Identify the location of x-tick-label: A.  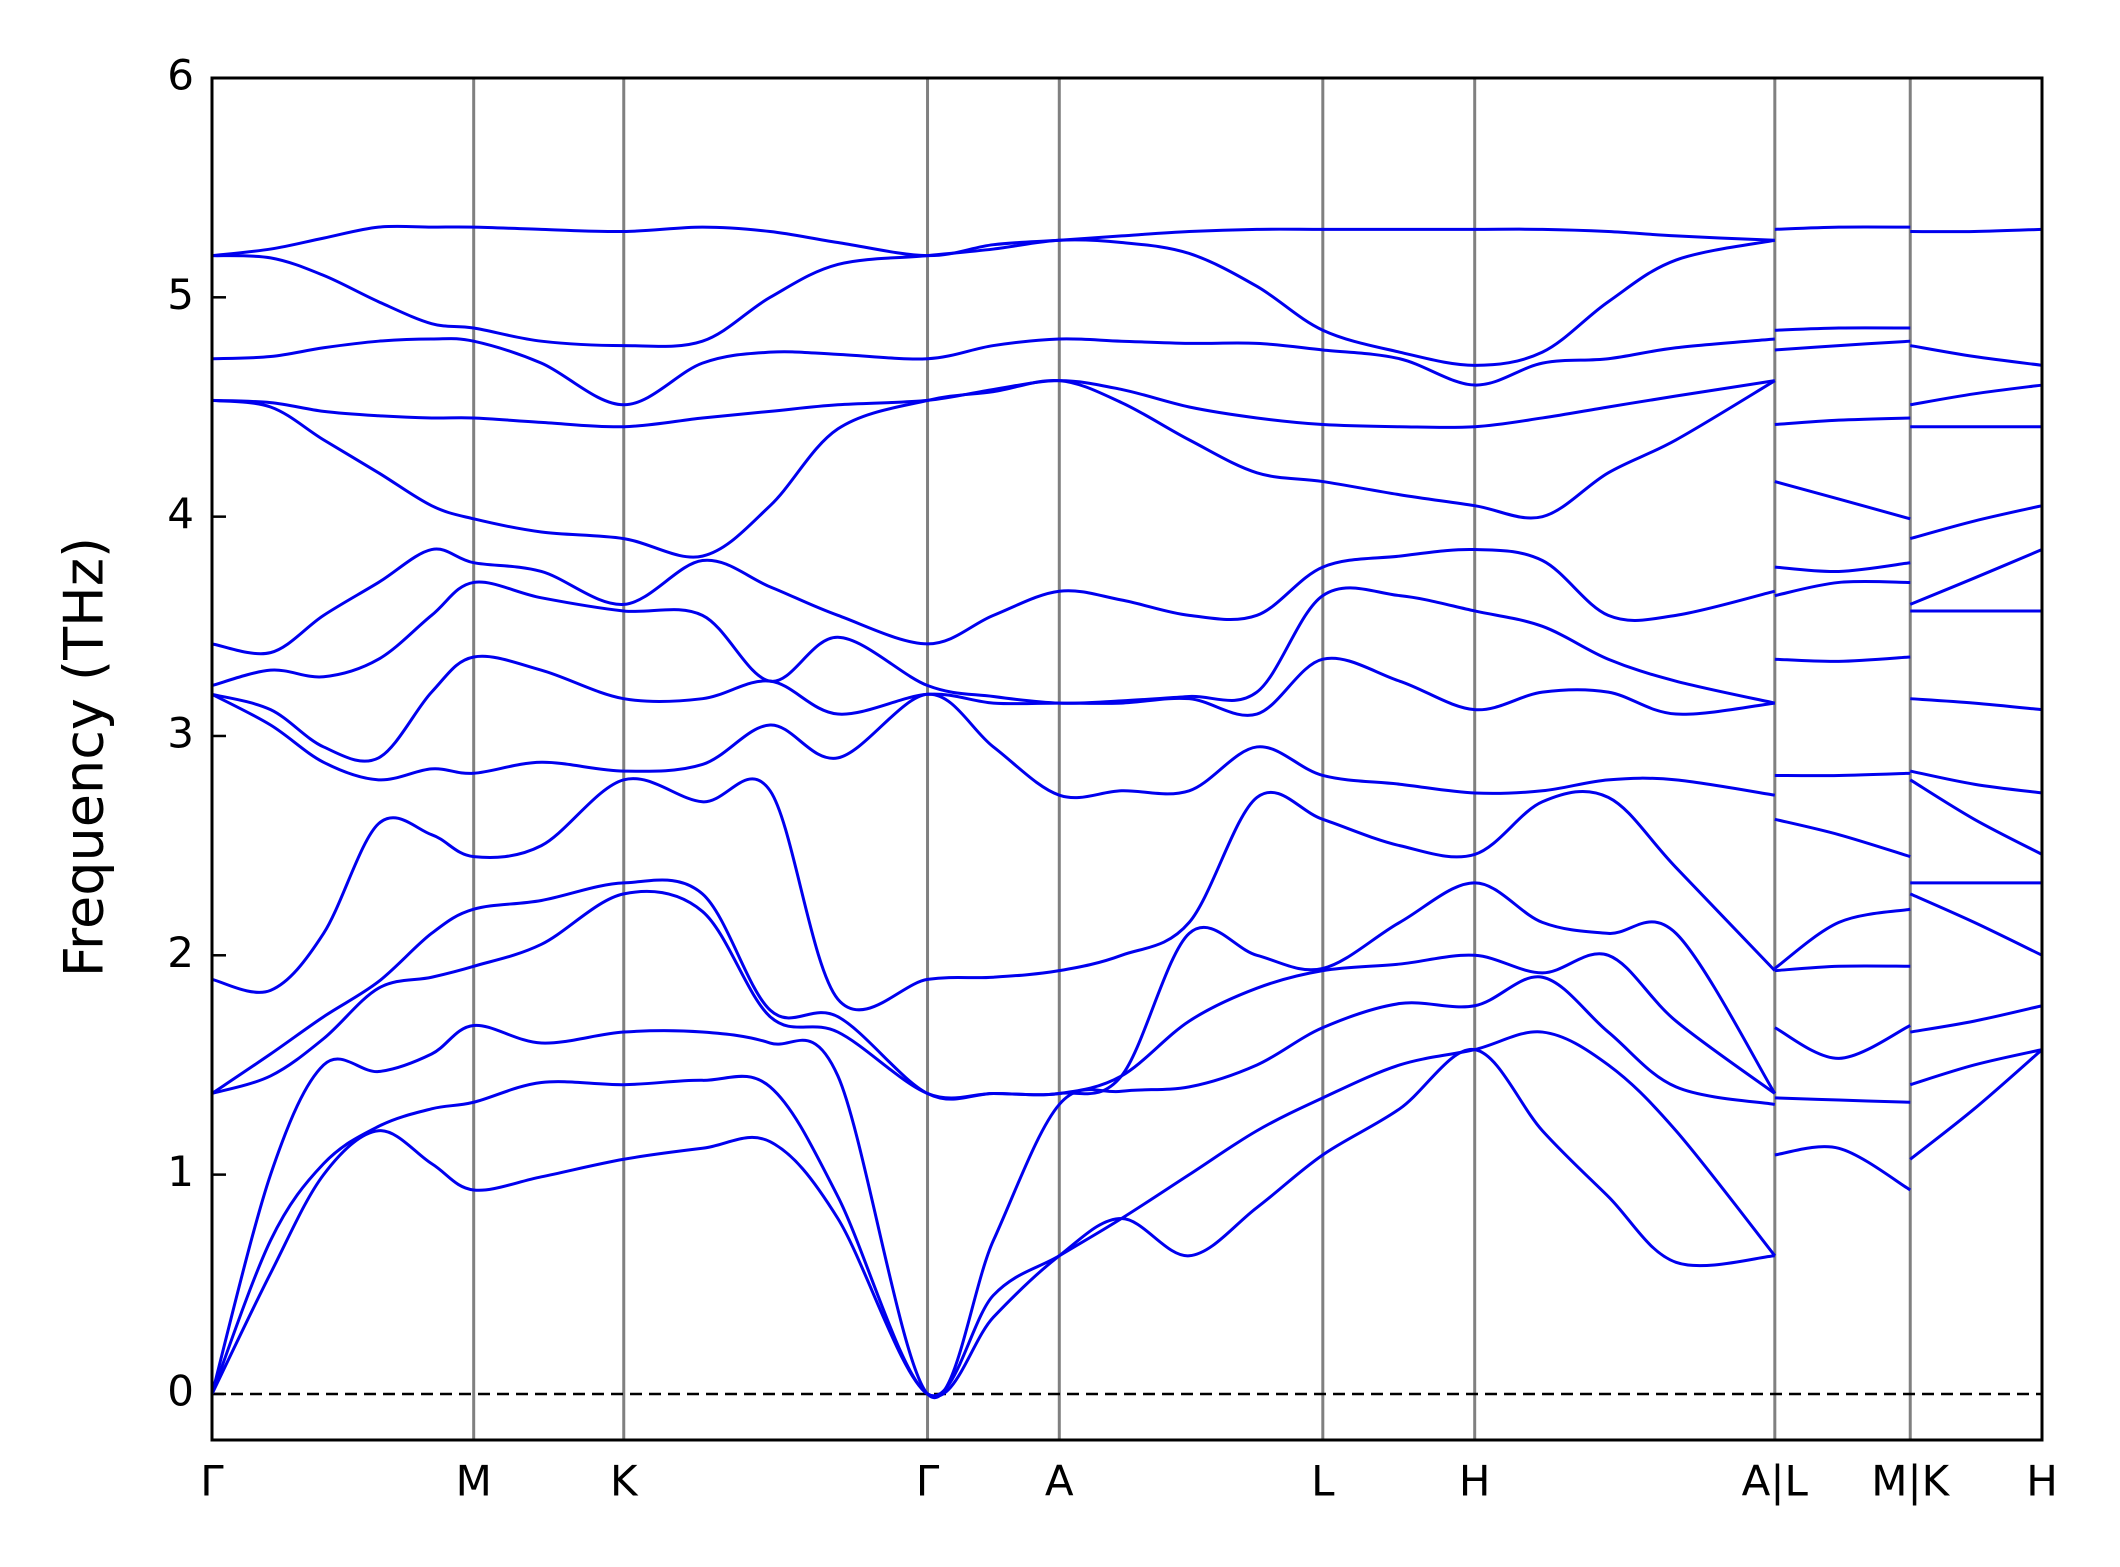
(1059, 1481).